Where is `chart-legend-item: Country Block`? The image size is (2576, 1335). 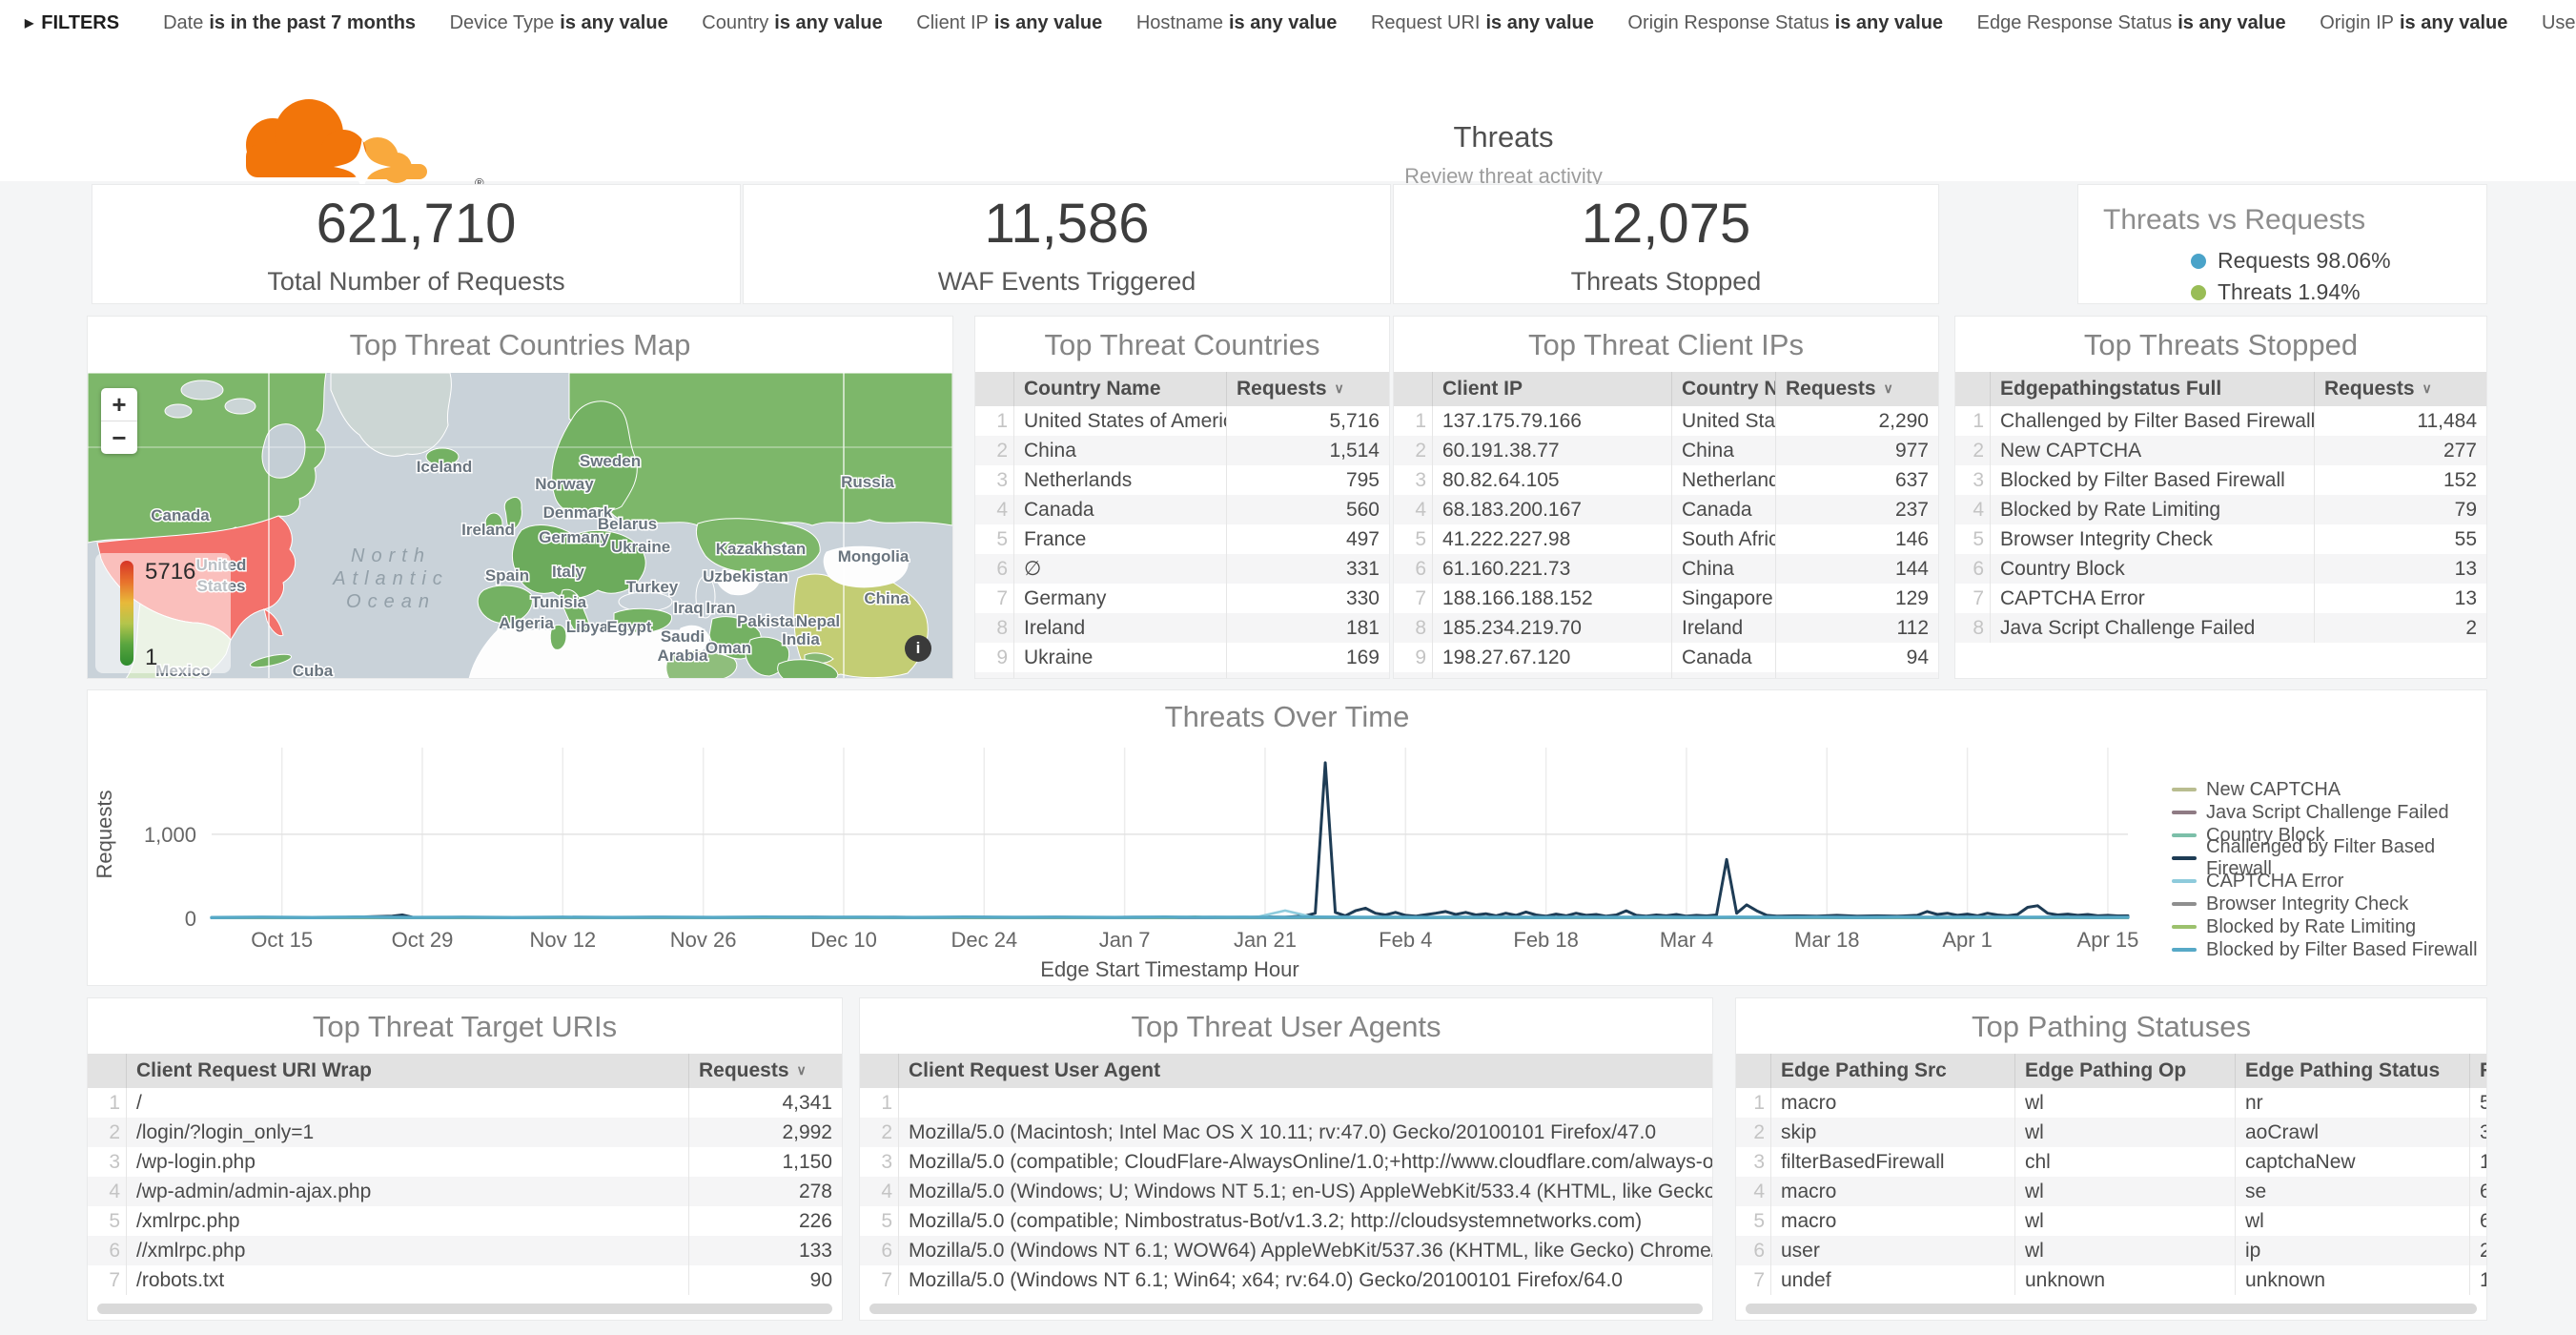 chart-legend-item: Country Block is located at coordinates (2329, 835).